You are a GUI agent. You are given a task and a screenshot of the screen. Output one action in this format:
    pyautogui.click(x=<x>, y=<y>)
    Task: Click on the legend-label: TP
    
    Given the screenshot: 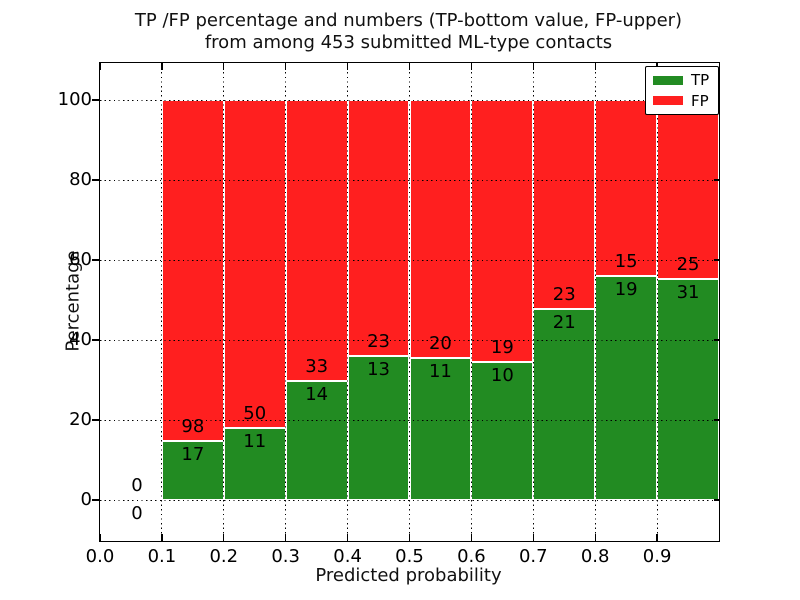 What is the action you would take?
    pyautogui.click(x=700, y=80)
    